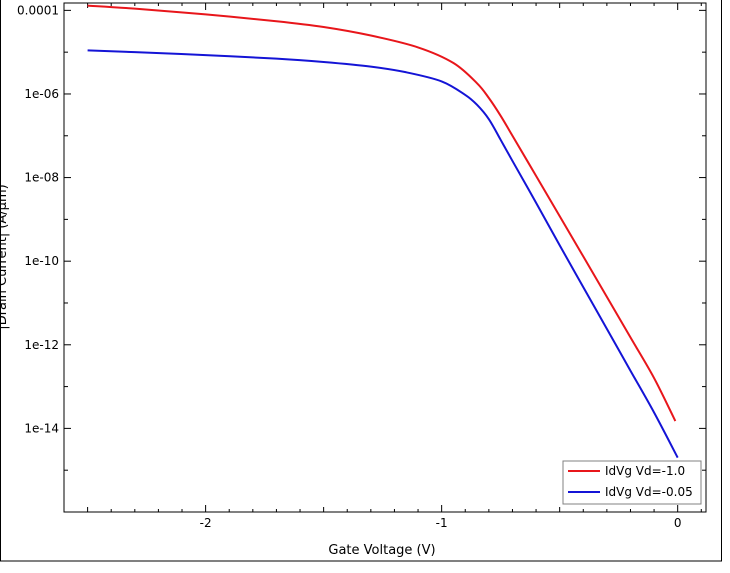  What do you see at coordinates (206, 523) in the screenshot?
I see `x-tick-label: -2` at bounding box center [206, 523].